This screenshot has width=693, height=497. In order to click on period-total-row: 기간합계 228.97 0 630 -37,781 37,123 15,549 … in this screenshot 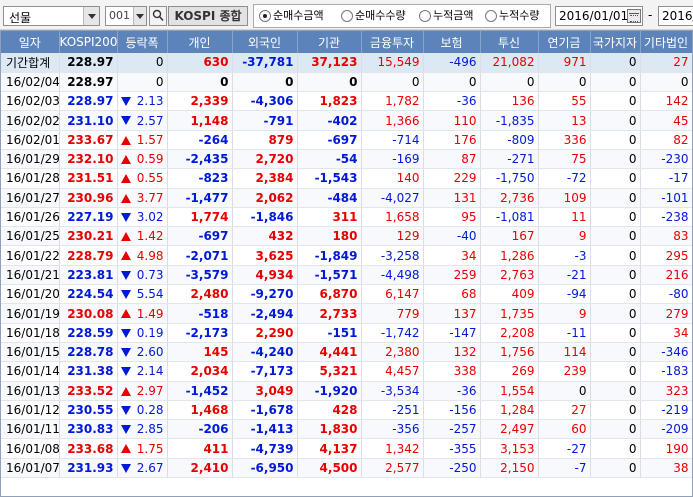, I will do `click(346, 63)`.